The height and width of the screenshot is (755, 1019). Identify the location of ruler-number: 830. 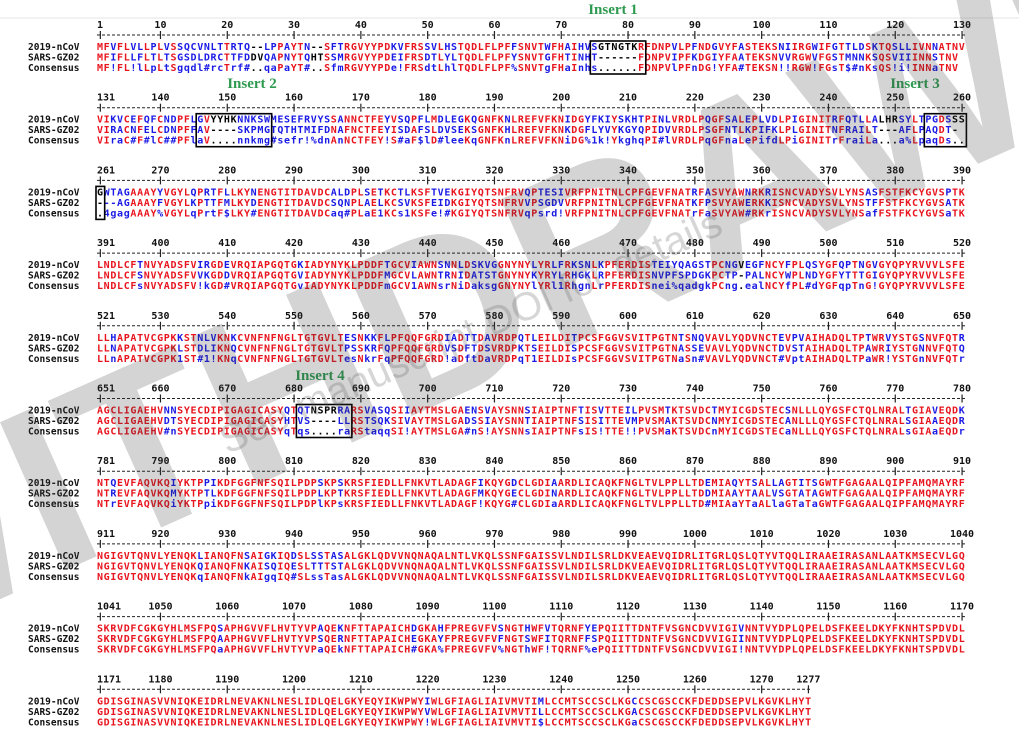
(428, 461).